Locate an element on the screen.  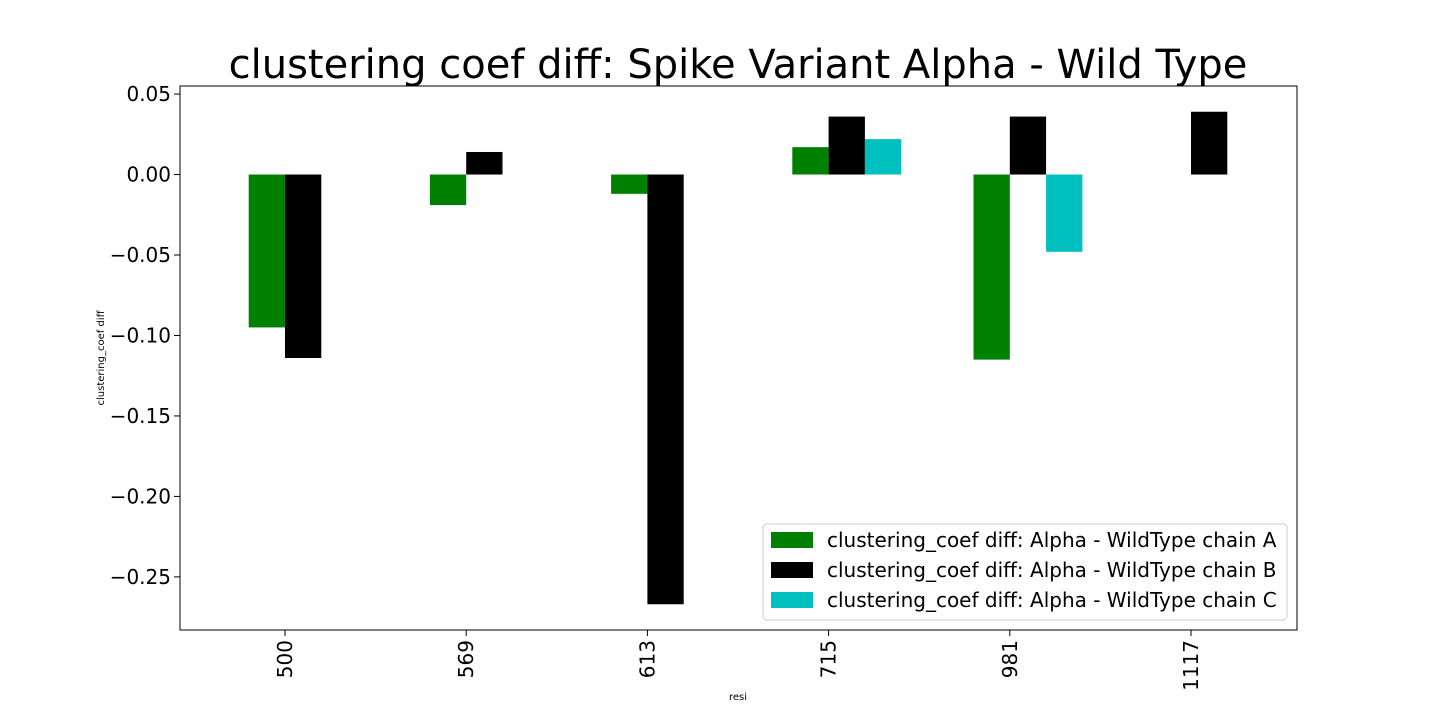
legend-box is located at coordinates (1025, 572).